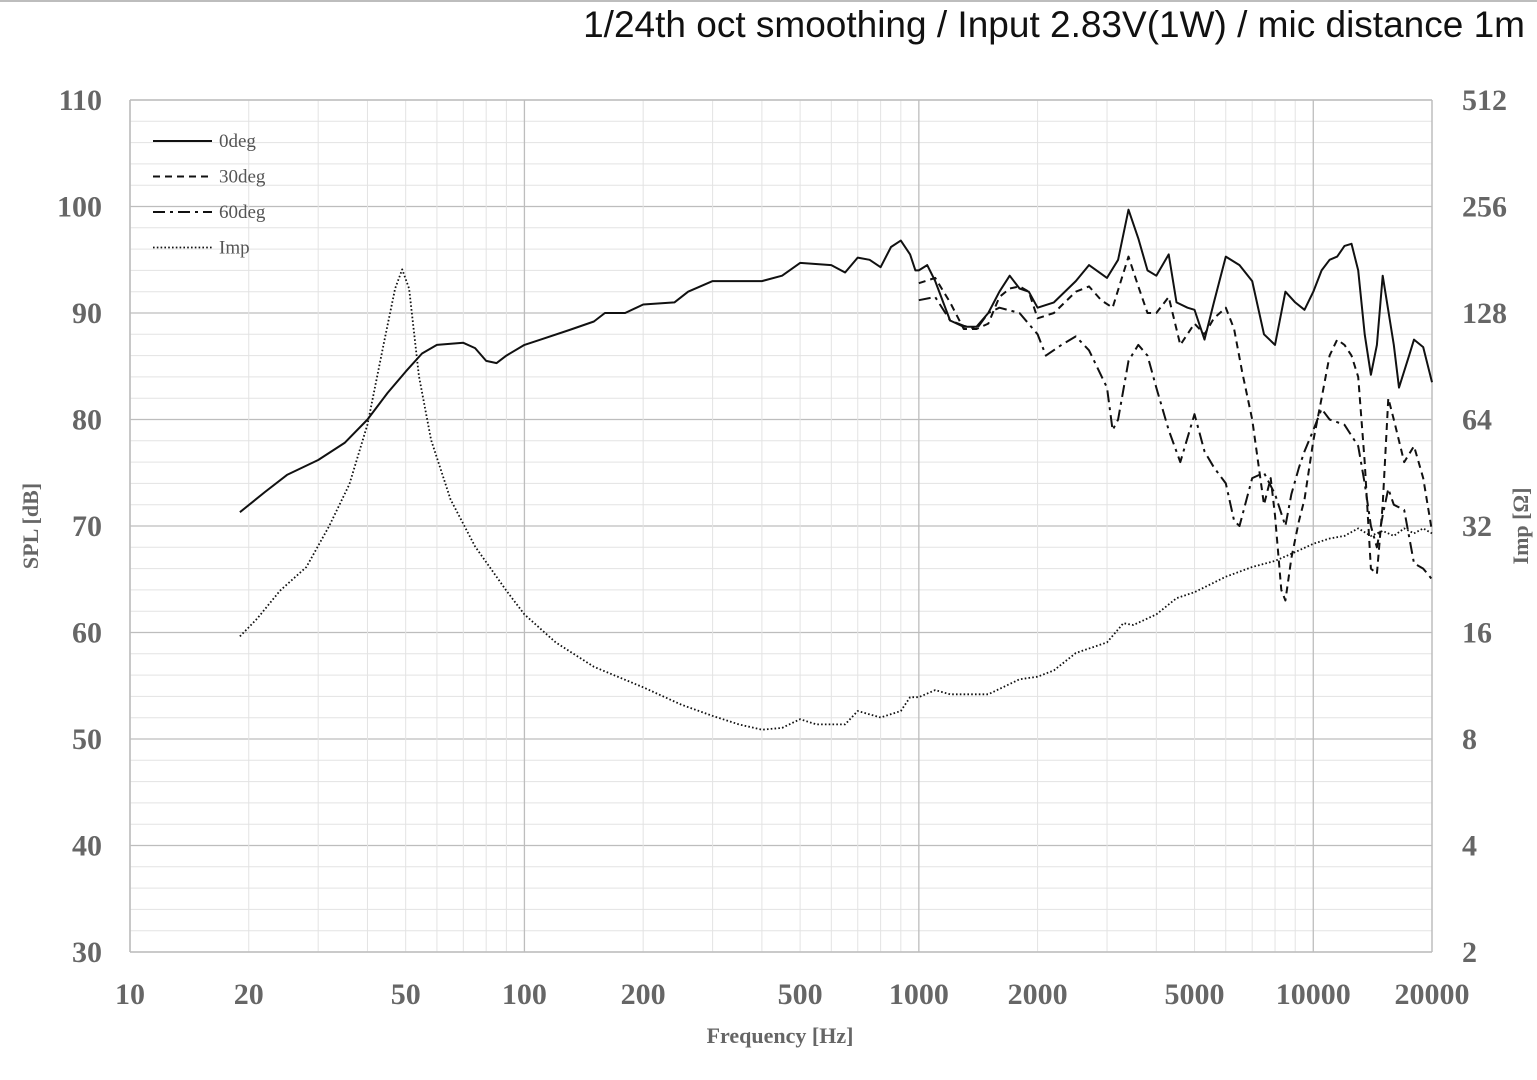  What do you see at coordinates (1477, 420) in the screenshot?
I see `y2-tick-label: 64` at bounding box center [1477, 420].